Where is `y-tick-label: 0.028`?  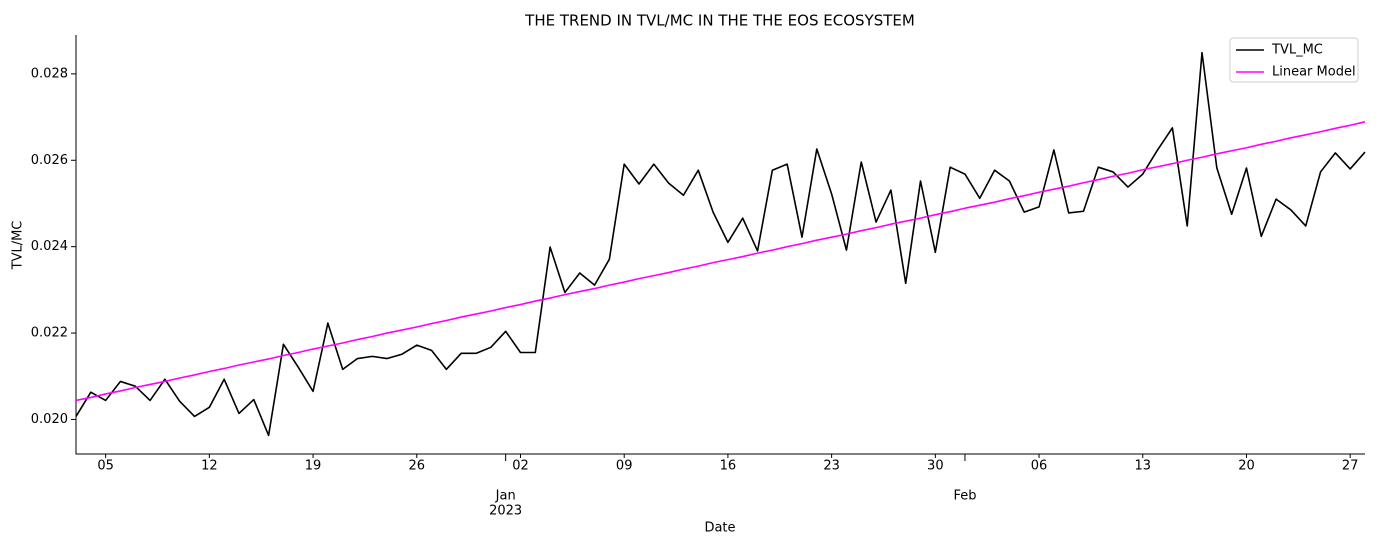
y-tick-label: 0.028 is located at coordinates (49, 73).